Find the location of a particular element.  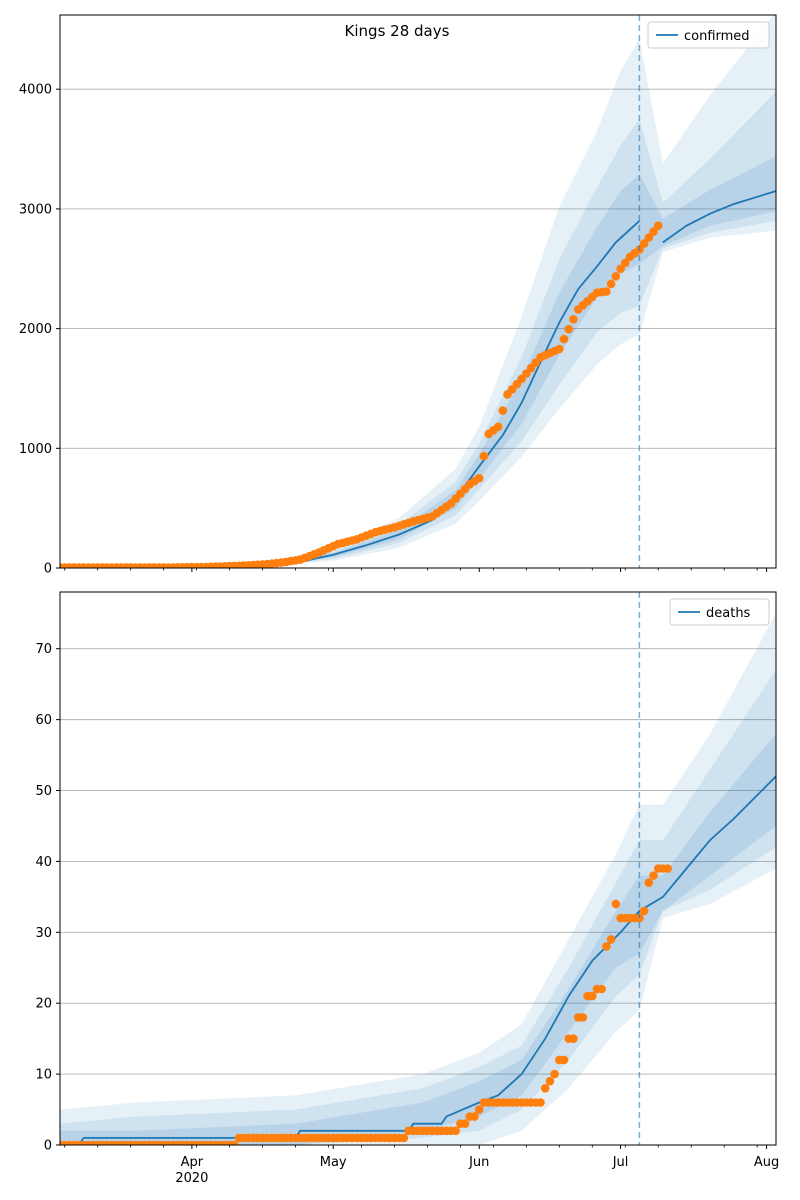

y-tick-label: 2000 is located at coordinates (35, 329).